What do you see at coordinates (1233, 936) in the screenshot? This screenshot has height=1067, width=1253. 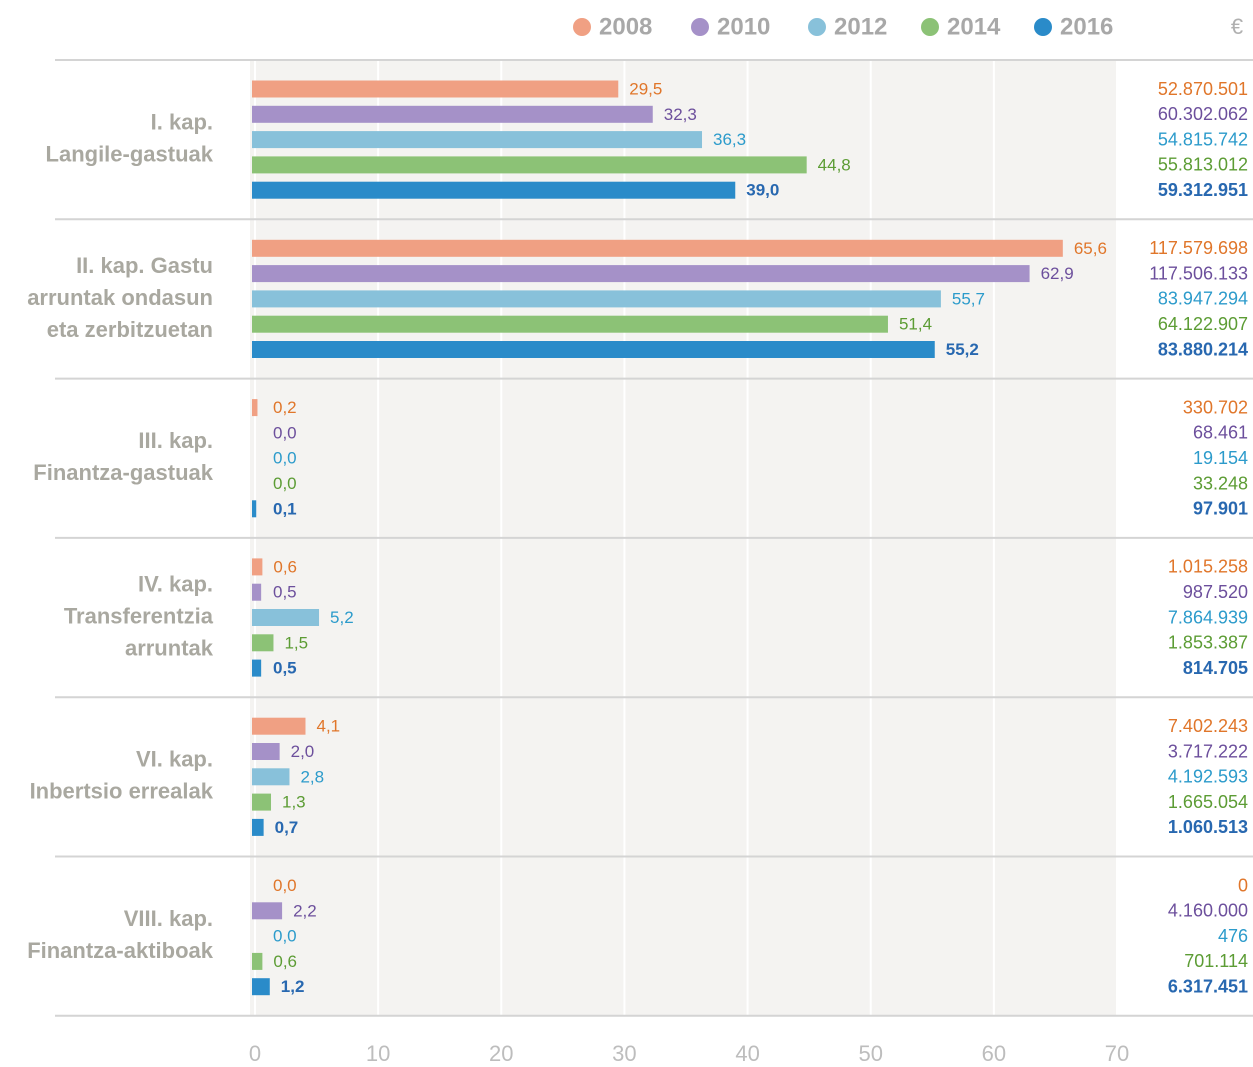 I see `amount-label: 476` at bounding box center [1233, 936].